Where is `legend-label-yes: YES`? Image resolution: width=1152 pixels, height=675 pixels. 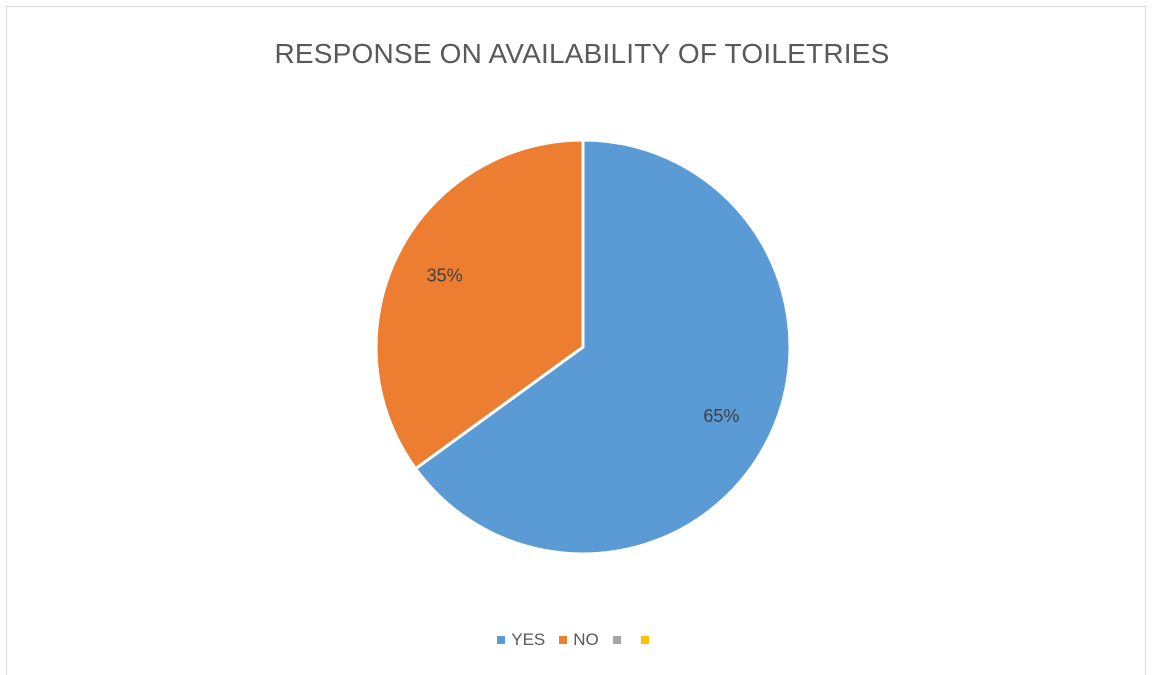 legend-label-yes: YES is located at coordinates (528, 639).